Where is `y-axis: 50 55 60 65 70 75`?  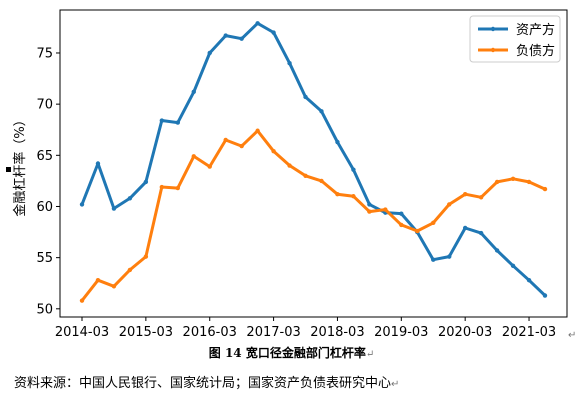 y-axis: 50 55 60 65 70 75 is located at coordinates (48, 181).